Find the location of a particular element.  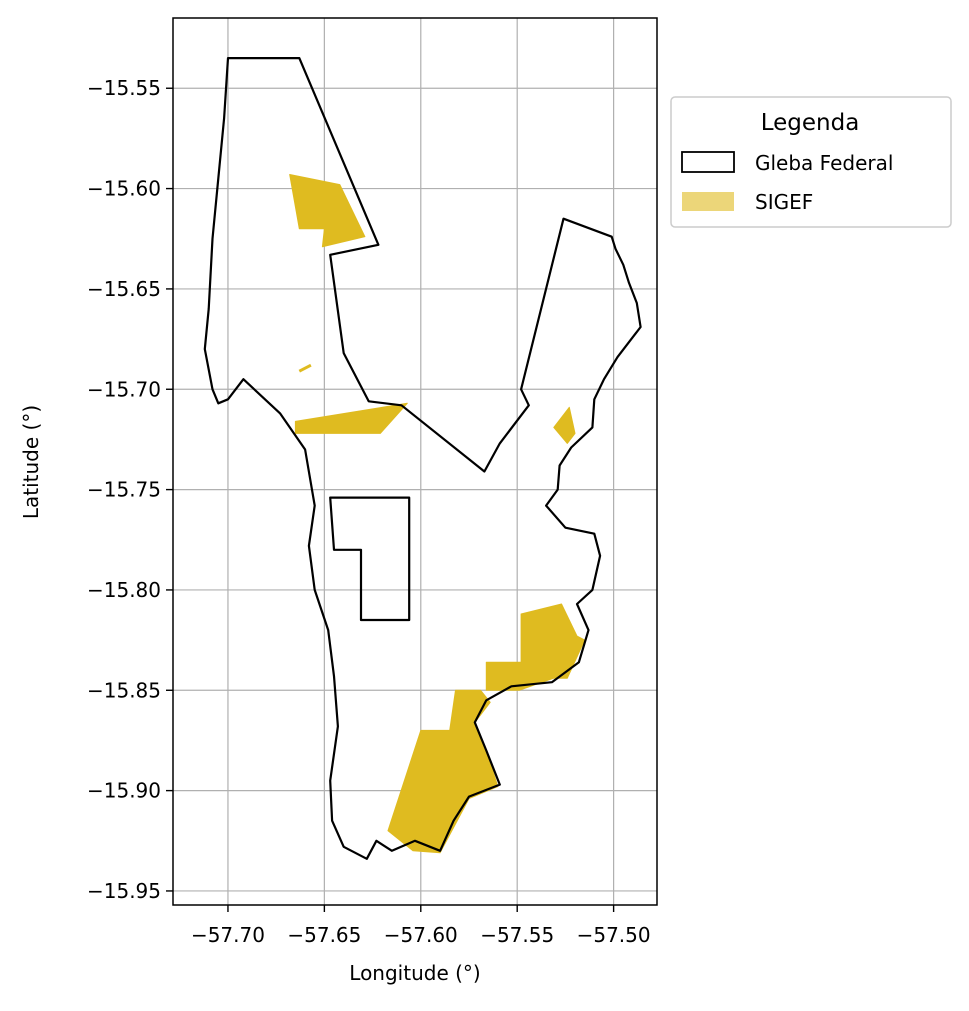

y-tick-label: −15.80 is located at coordinates (124, 590).